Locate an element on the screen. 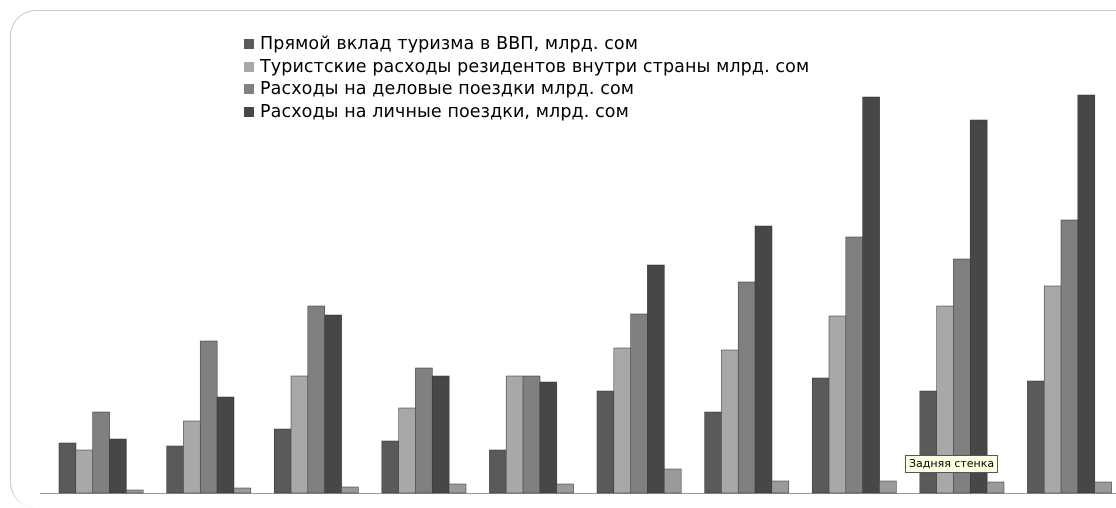 This screenshot has width=1116, height=508. legend-label: Расходы на деловые поездки млрд. сом is located at coordinates (447, 89).